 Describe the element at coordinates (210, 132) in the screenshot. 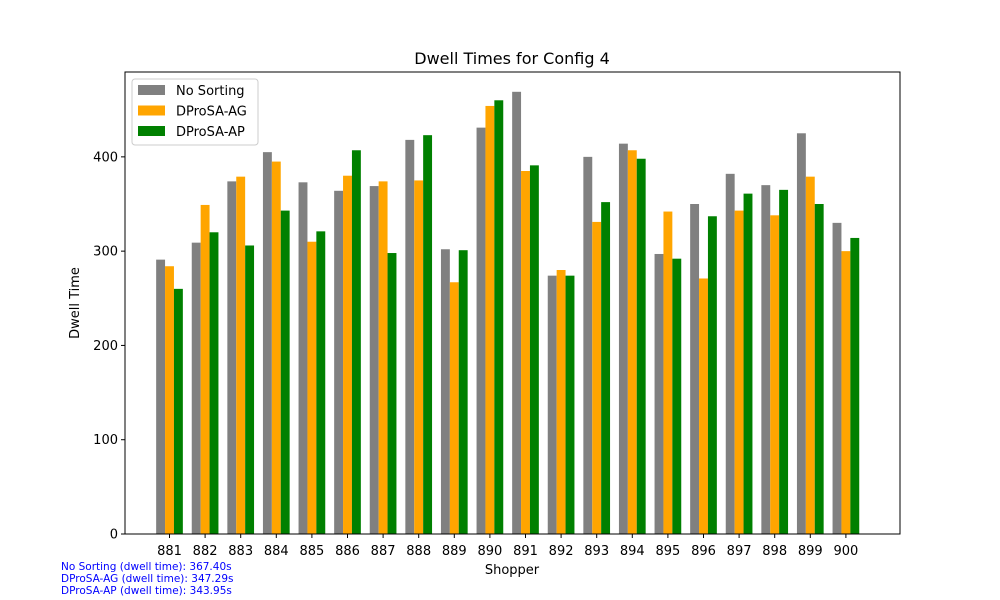

I see `legend-label: DProSA-AP` at that location.